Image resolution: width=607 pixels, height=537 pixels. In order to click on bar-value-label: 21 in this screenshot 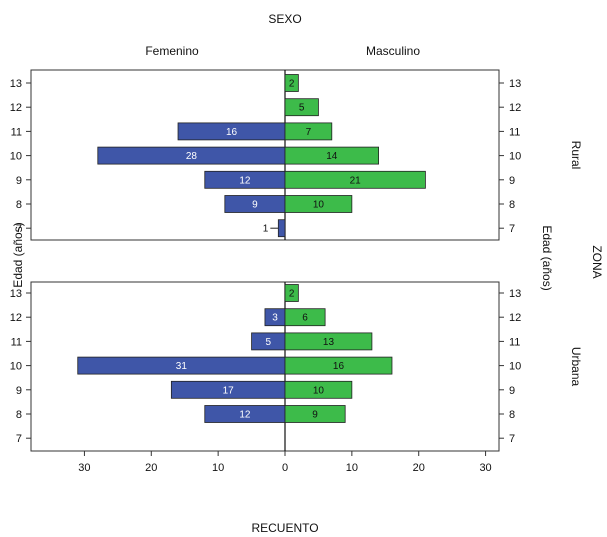, I will do `click(356, 180)`.